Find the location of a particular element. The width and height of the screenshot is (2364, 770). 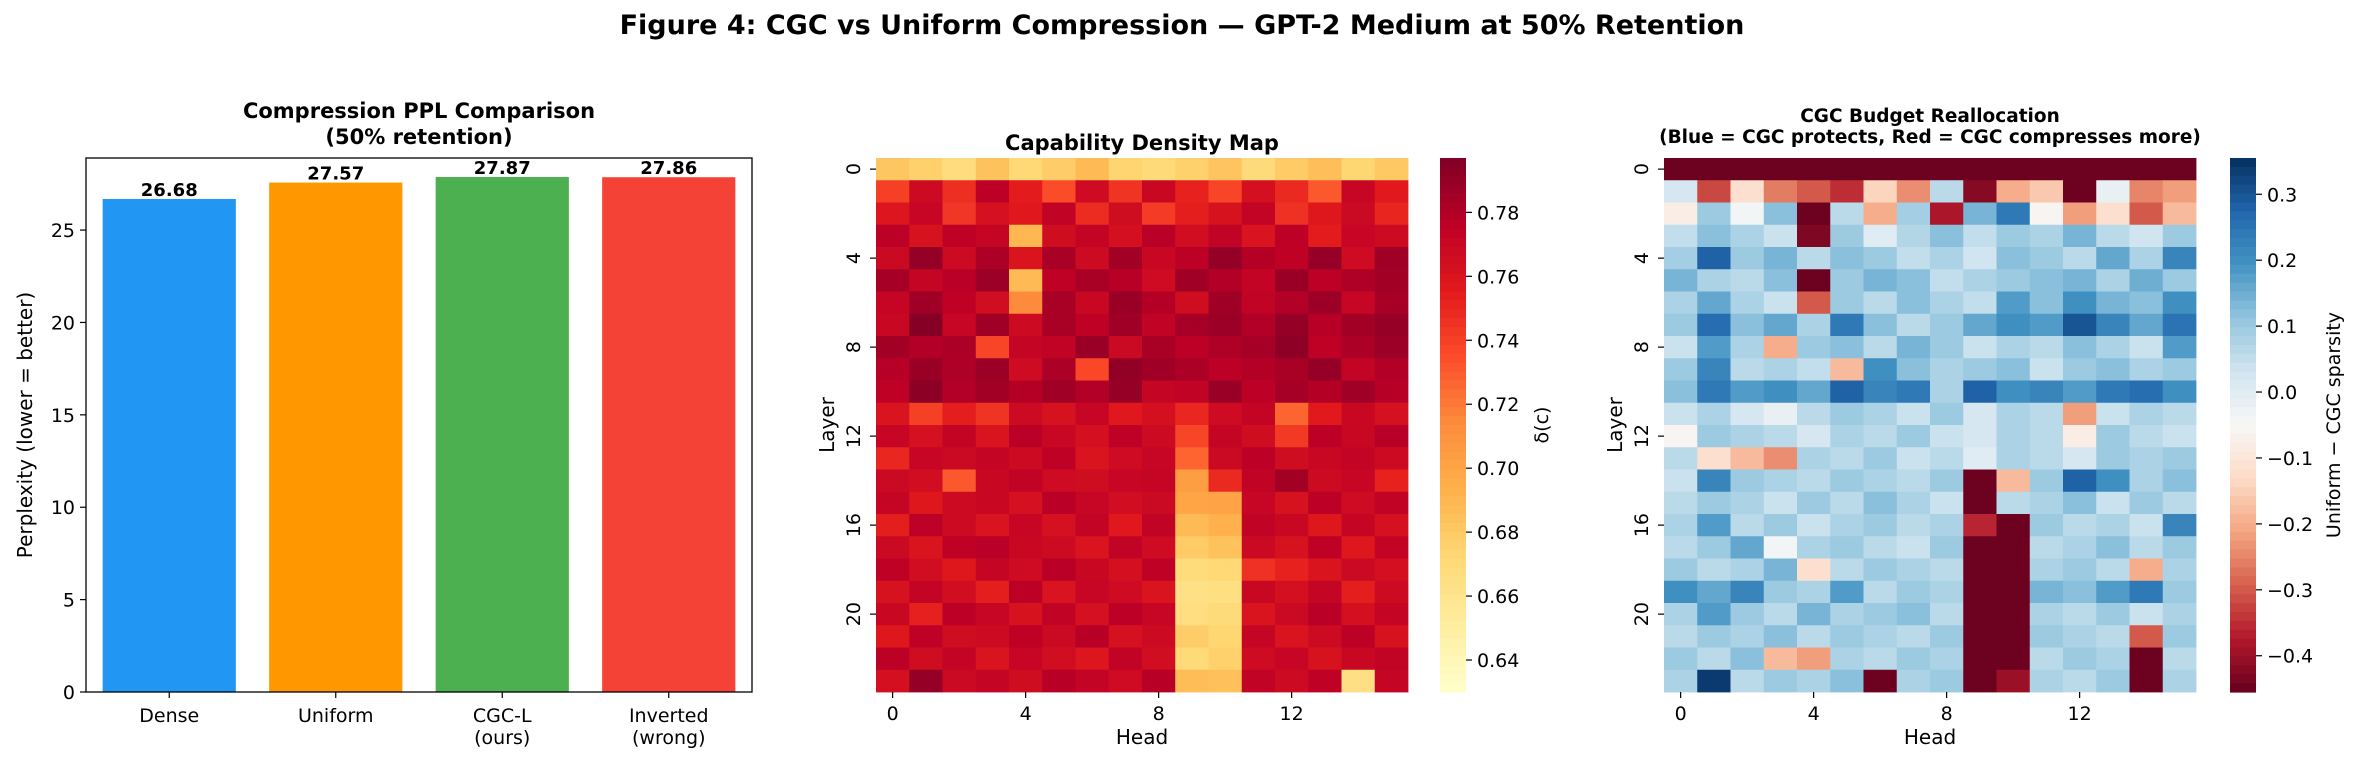

x-tick-label: 4 is located at coordinates (1814, 714).